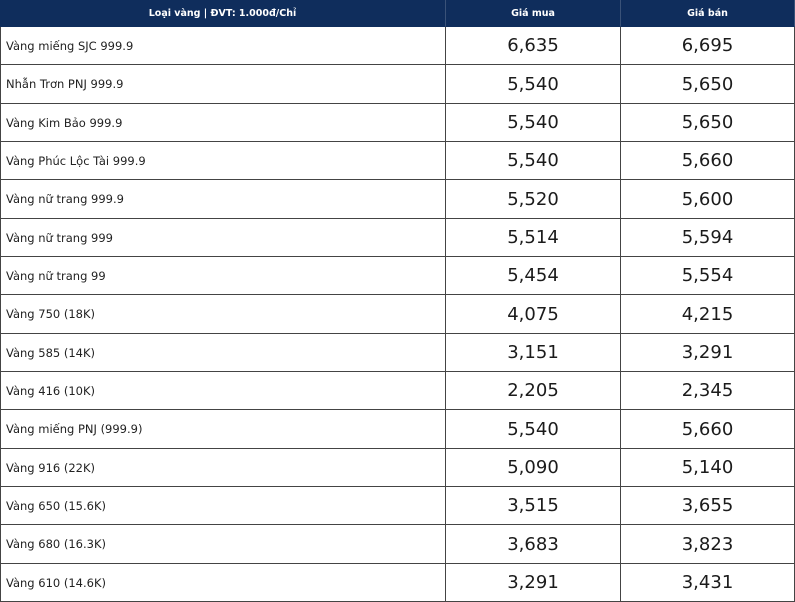  Describe the element at coordinates (223, 13) in the screenshot. I see `header-cell: Loại vàng | ĐVT: 1.000đ/Chỉ` at that location.